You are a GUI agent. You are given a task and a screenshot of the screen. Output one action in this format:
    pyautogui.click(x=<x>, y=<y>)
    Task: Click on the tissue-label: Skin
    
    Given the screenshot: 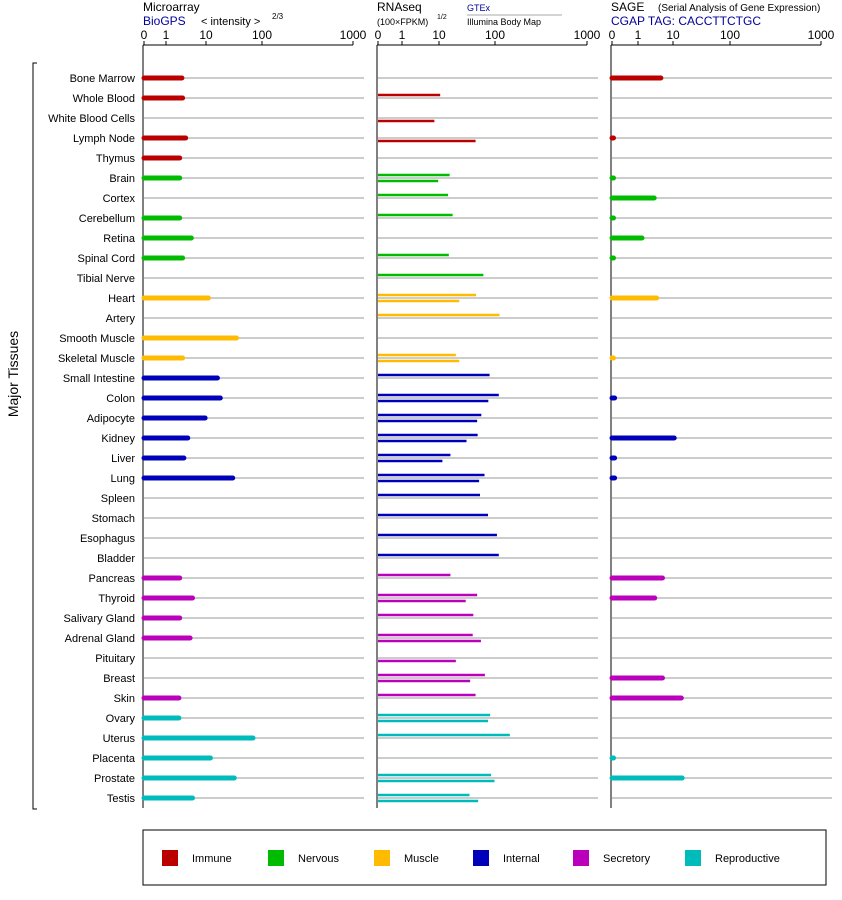 What is the action you would take?
    pyautogui.click(x=124, y=699)
    